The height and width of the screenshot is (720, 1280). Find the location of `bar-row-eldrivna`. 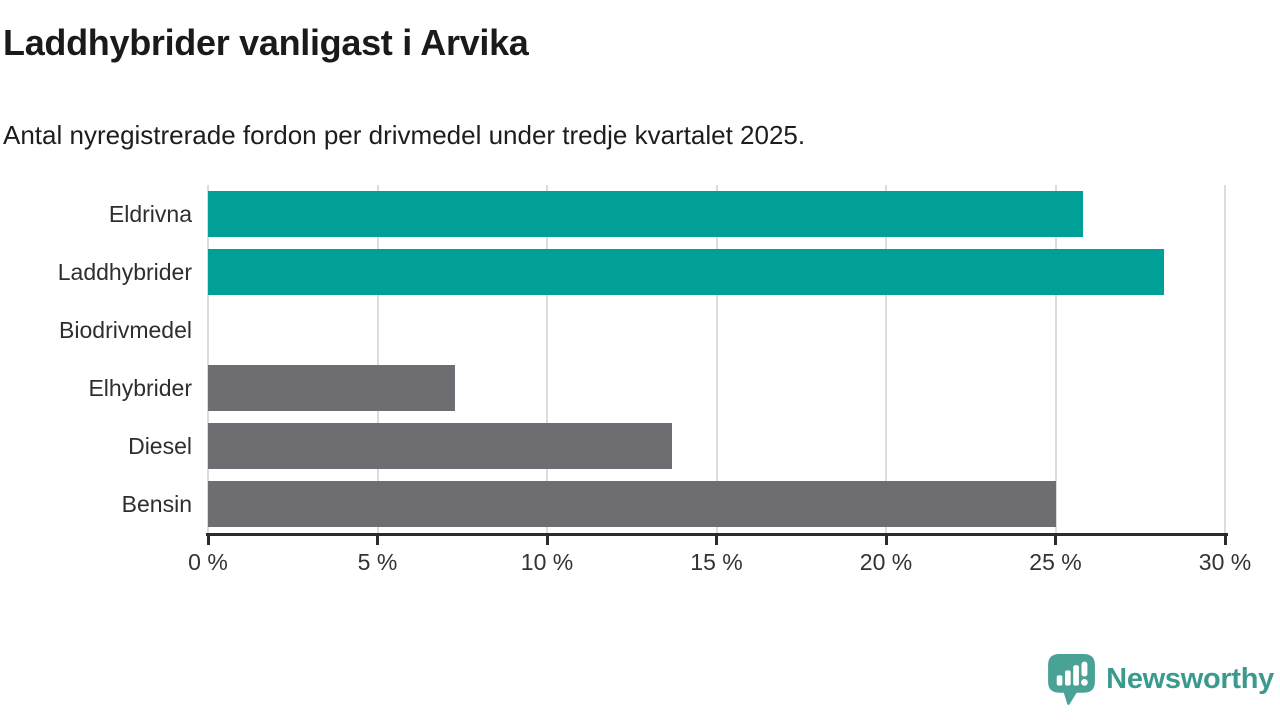

bar-row-eldrivna is located at coordinates (716, 214).